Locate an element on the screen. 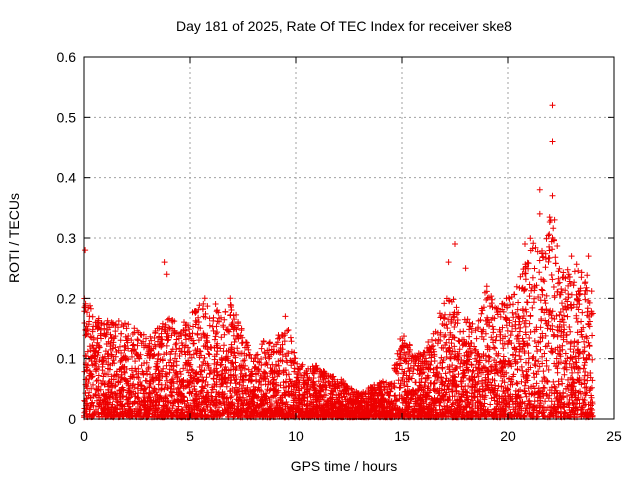 This screenshot has width=640, height=480. x-tick-label: 15 is located at coordinates (402, 436).